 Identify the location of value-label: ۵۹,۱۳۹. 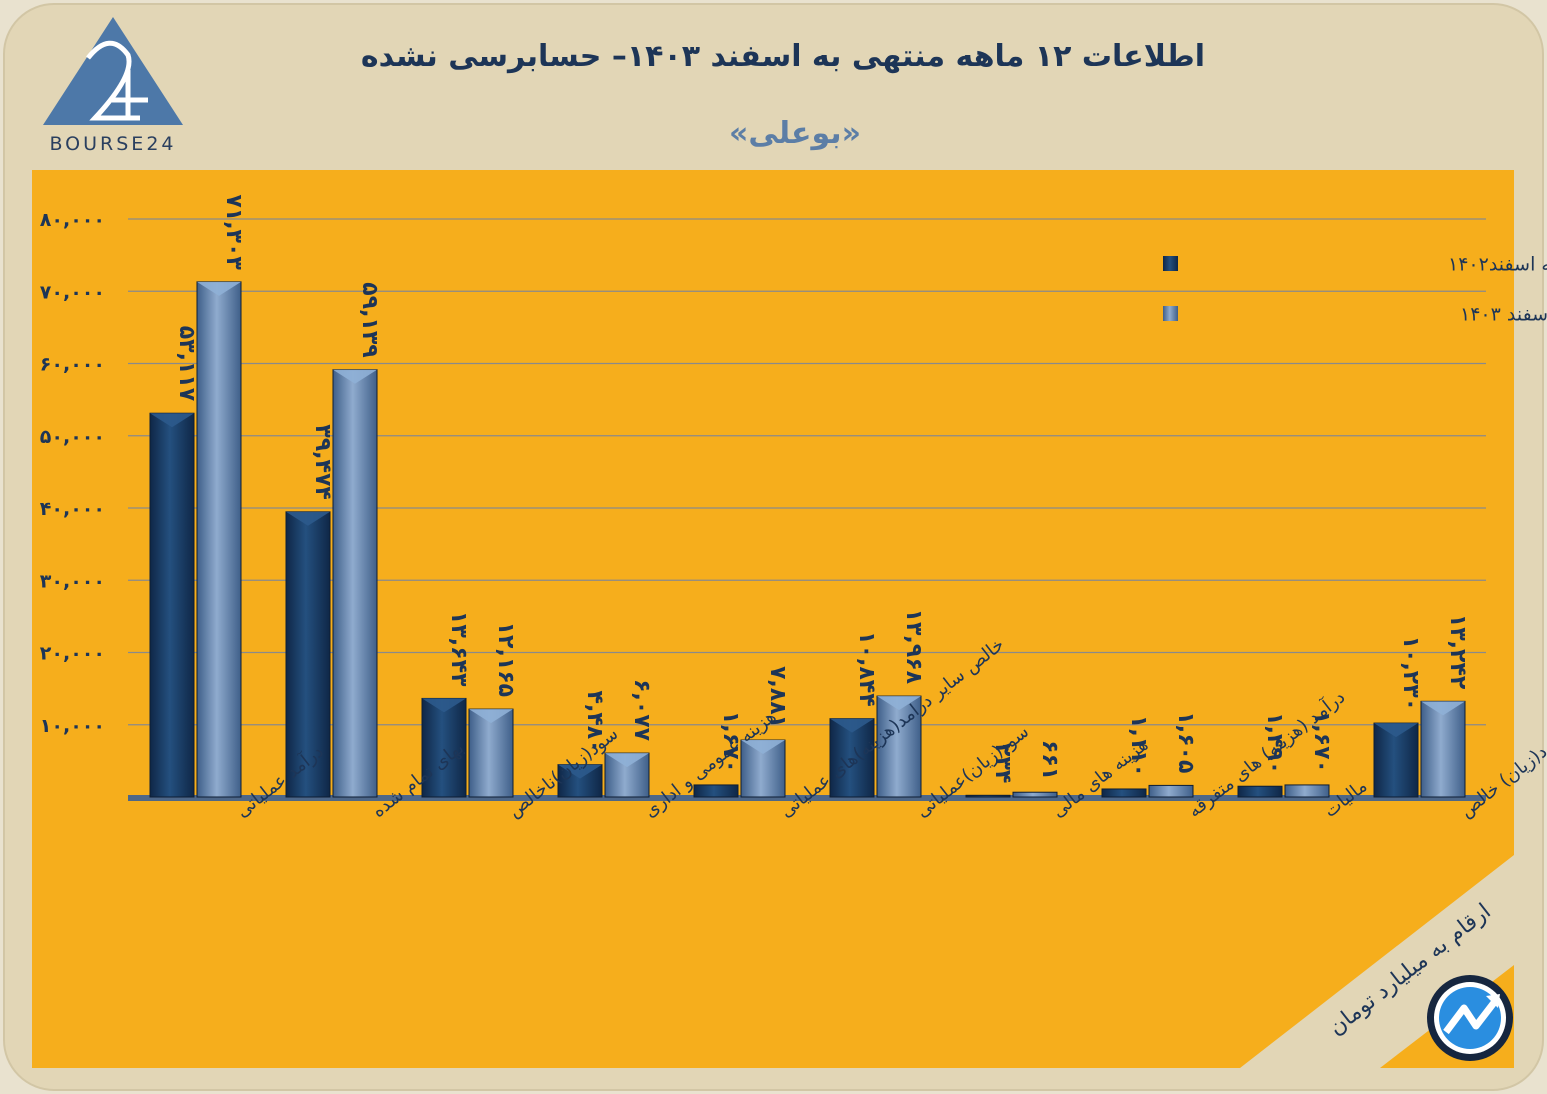
(369, 320).